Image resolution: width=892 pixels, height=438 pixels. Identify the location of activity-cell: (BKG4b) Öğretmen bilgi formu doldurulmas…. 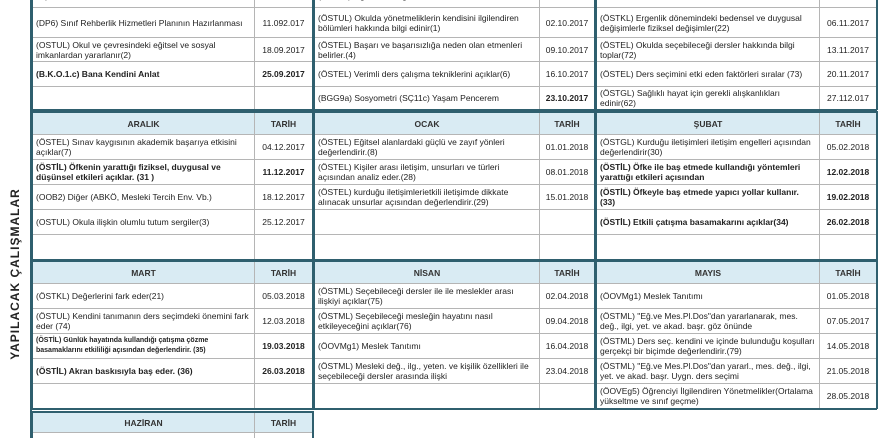
(427, 4).